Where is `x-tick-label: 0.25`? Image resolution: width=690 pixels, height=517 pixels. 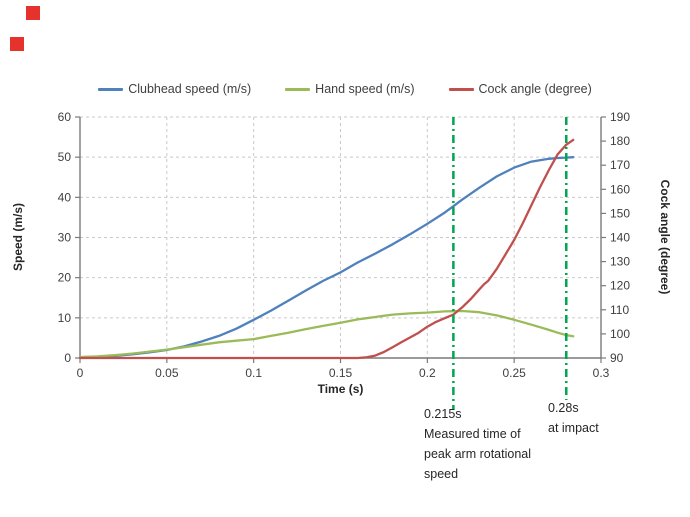 x-tick-label: 0.25 is located at coordinates (514, 373).